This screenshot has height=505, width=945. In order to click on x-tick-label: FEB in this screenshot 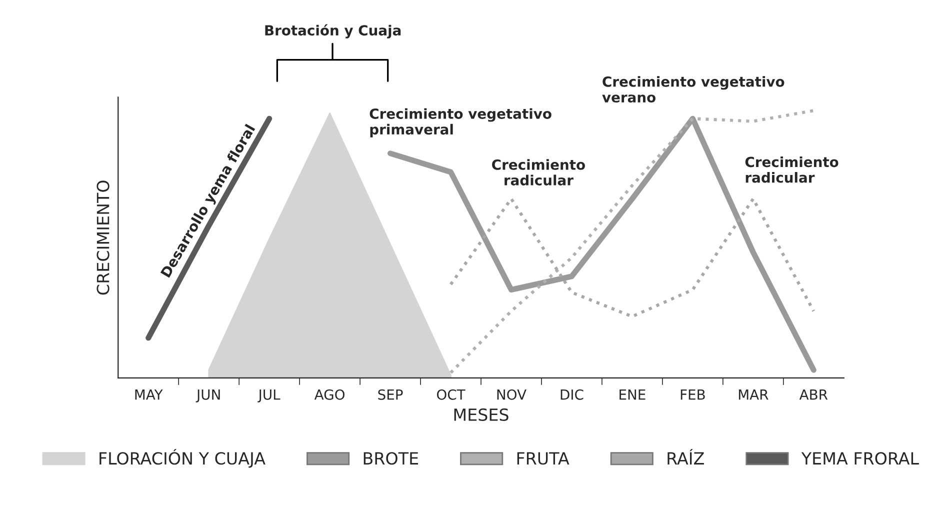, I will do `click(692, 395)`.